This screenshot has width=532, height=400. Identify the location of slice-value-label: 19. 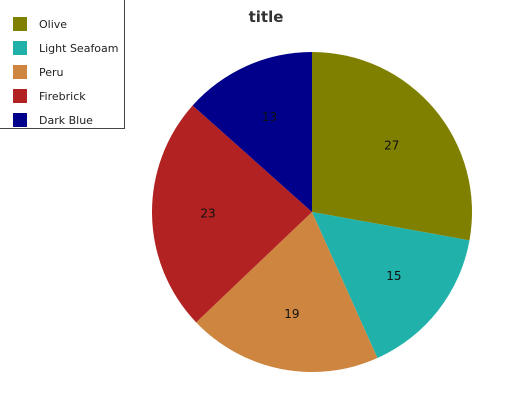
(291, 314).